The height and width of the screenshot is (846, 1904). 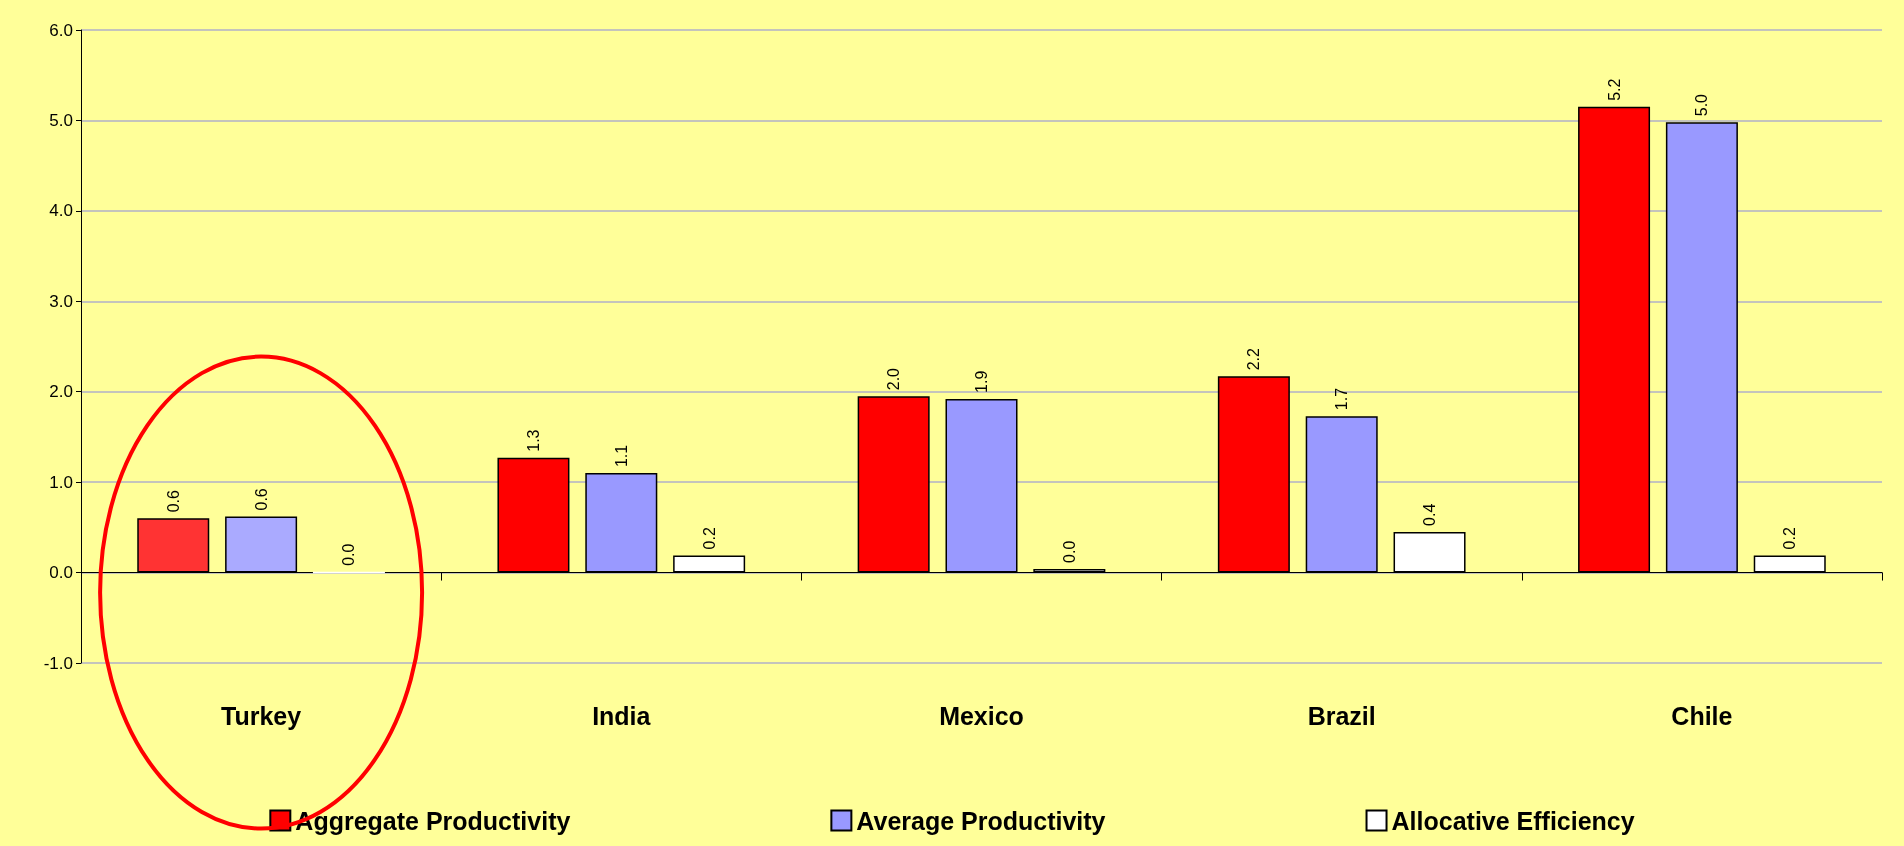 I want to click on data-label: 1.7, so click(x=1342, y=399).